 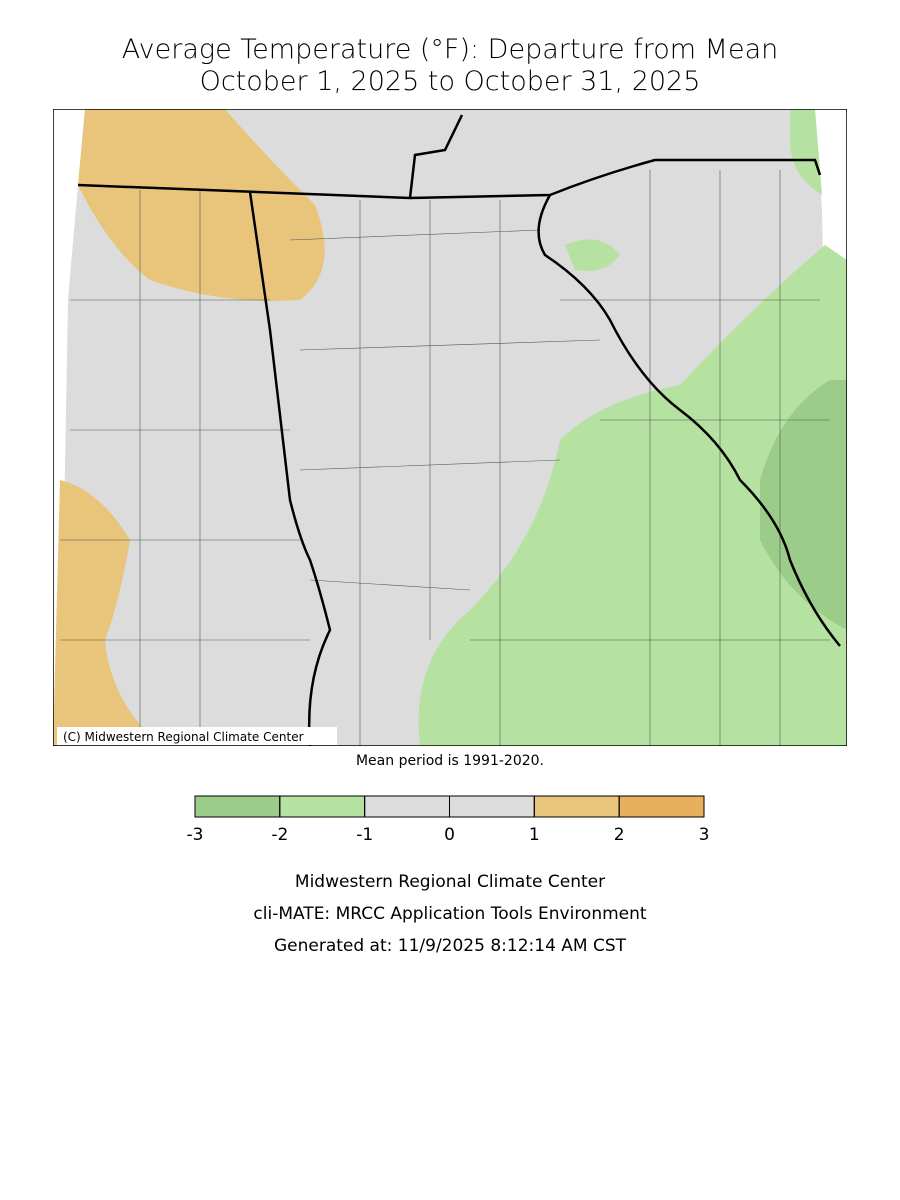 I want to click on legend-tick-label: 1, so click(x=534, y=835).